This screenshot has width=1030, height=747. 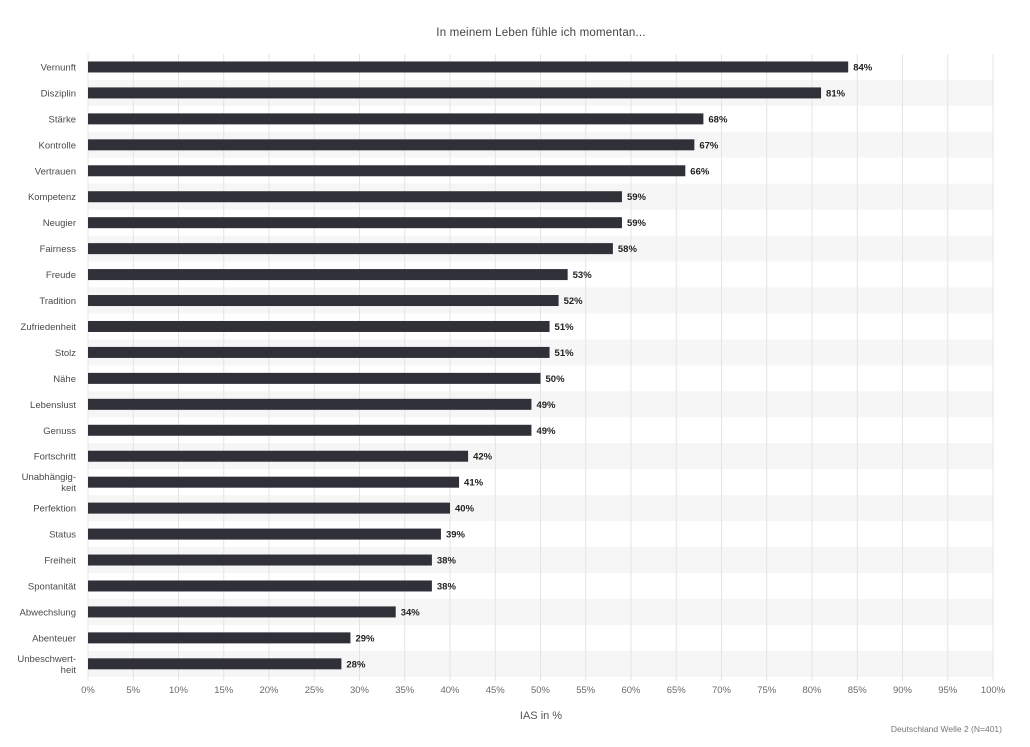 What do you see at coordinates (65, 353) in the screenshot?
I see `category-label: Stolz` at bounding box center [65, 353].